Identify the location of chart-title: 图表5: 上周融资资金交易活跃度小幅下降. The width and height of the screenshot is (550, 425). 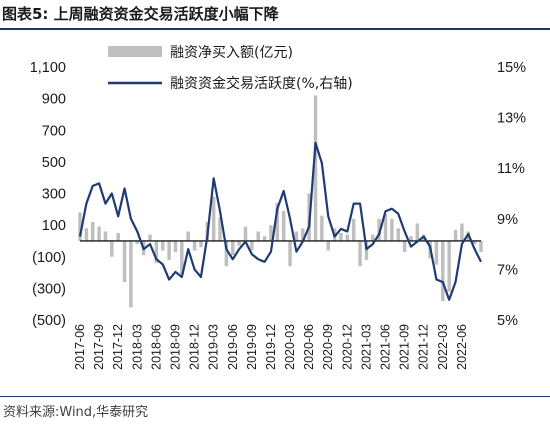
(140, 14).